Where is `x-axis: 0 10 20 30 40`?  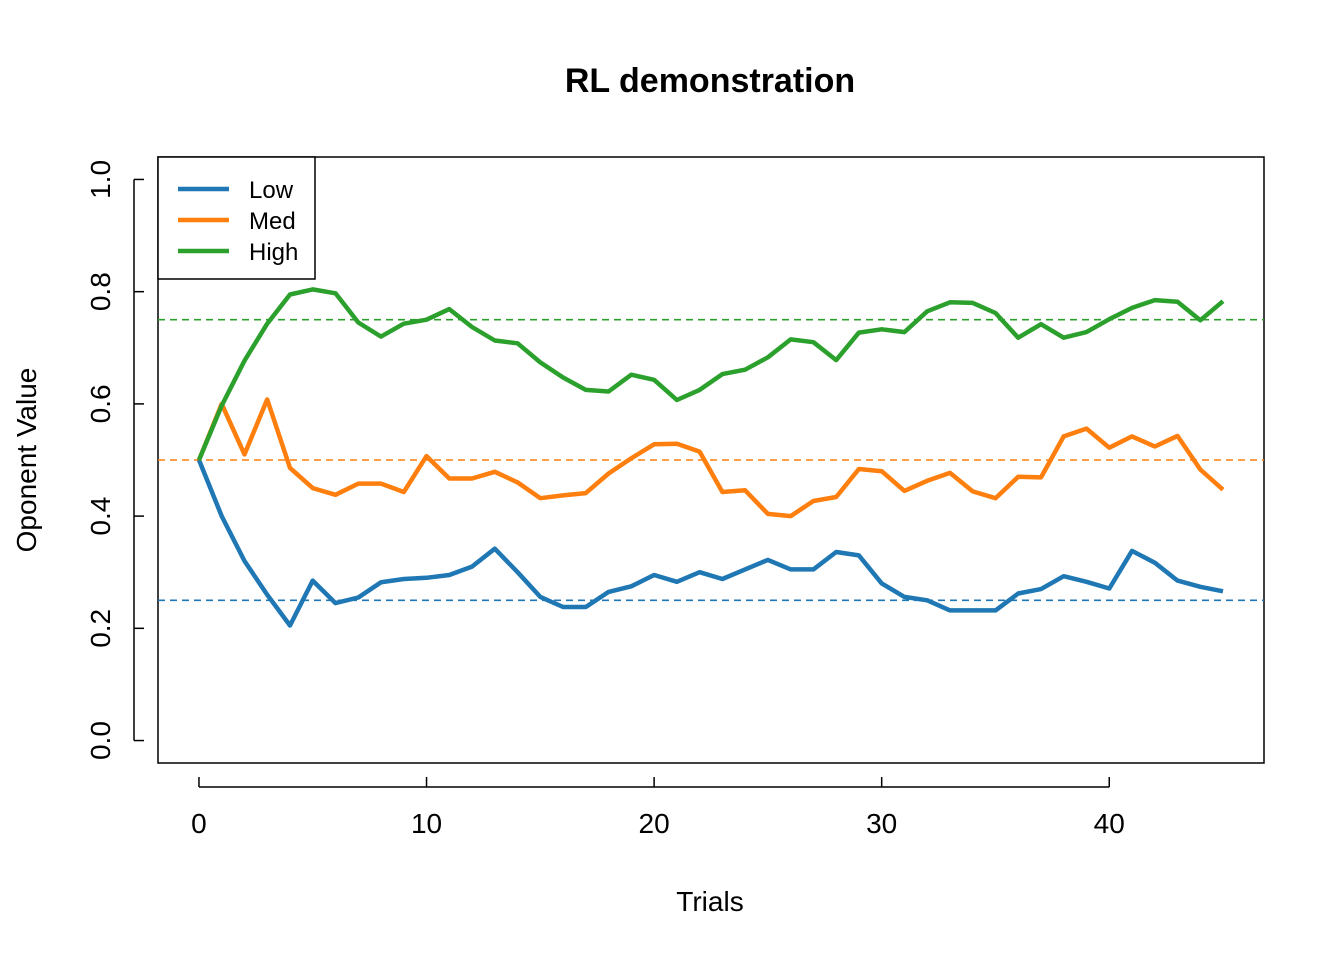
x-axis: 0 10 20 30 40 is located at coordinates (658, 808).